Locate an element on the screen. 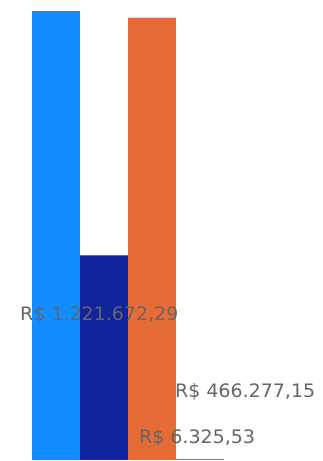  data-label-pink-bar: R$ 6.325,53 is located at coordinates (197, 437).